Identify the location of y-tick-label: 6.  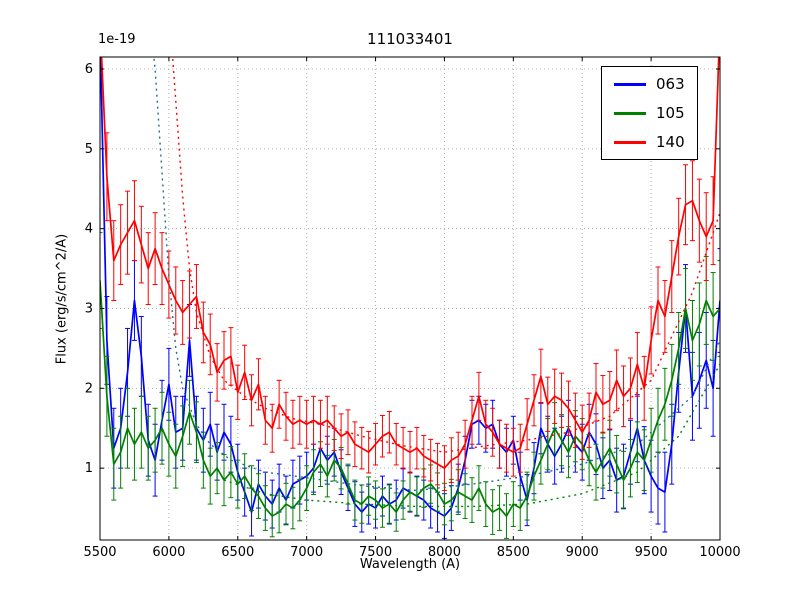
(89, 69).